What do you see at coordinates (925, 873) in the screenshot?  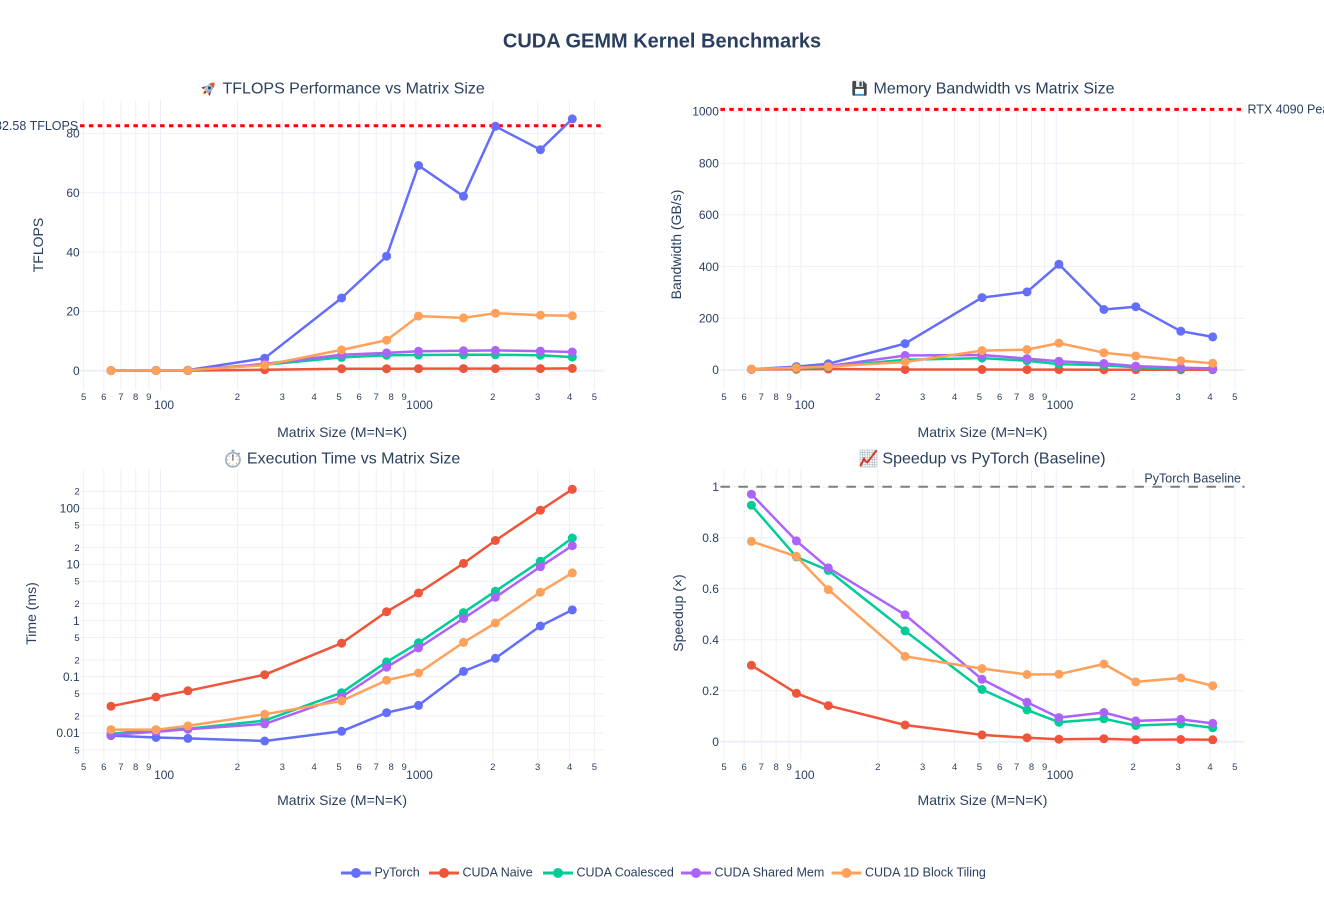 I see `svg-text: CUDA 1D Block Tiling` at bounding box center [925, 873].